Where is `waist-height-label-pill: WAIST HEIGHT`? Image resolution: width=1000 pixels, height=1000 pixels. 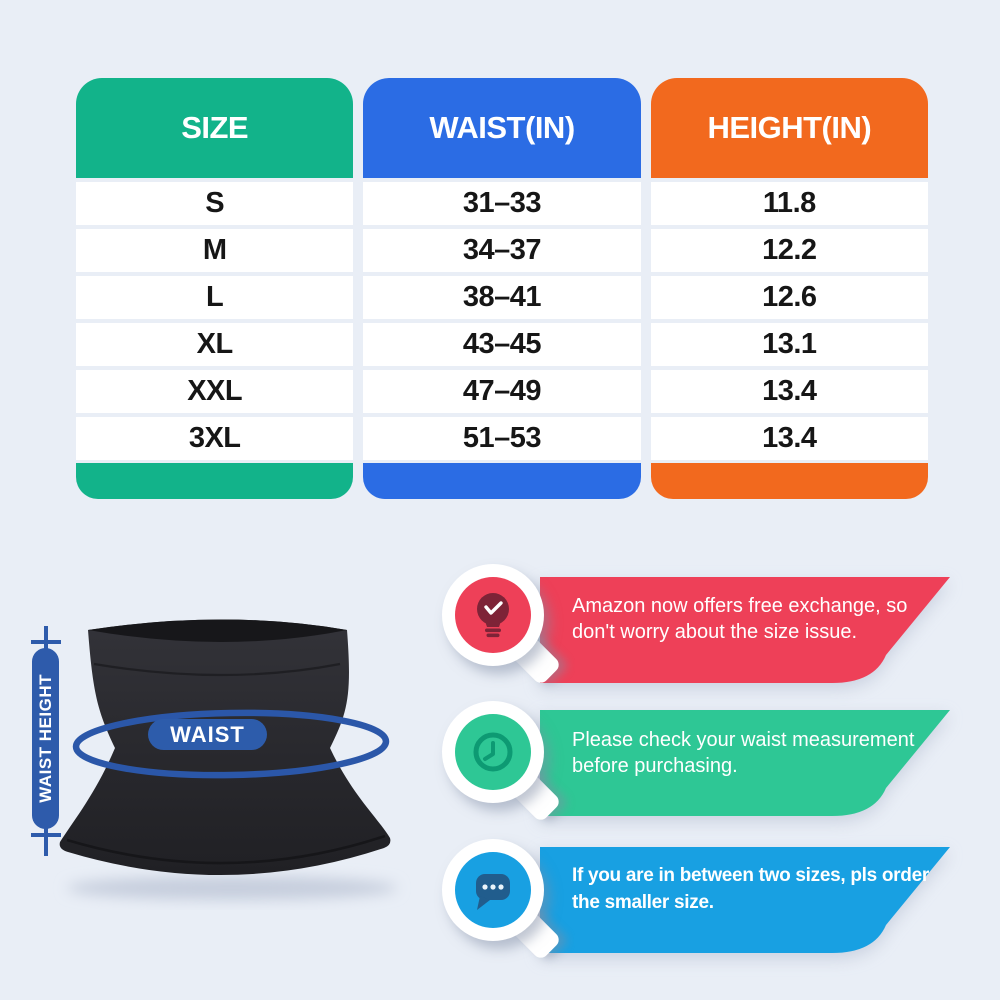 waist-height-label-pill: WAIST HEIGHT is located at coordinates (45, 738).